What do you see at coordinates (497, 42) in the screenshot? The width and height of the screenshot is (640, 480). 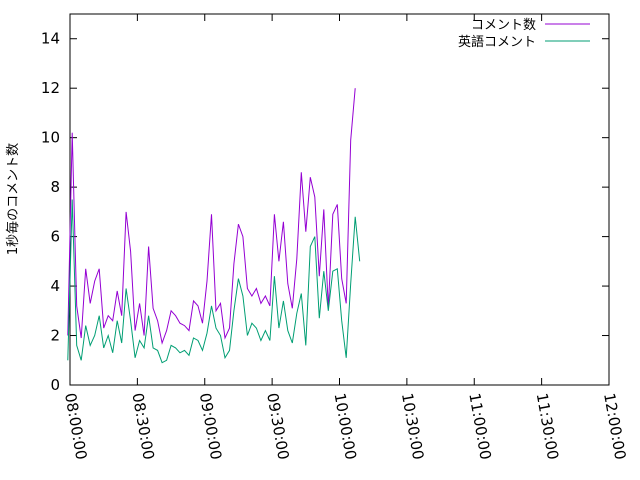 I see `legend-label-1: 英語コメント` at bounding box center [497, 42].